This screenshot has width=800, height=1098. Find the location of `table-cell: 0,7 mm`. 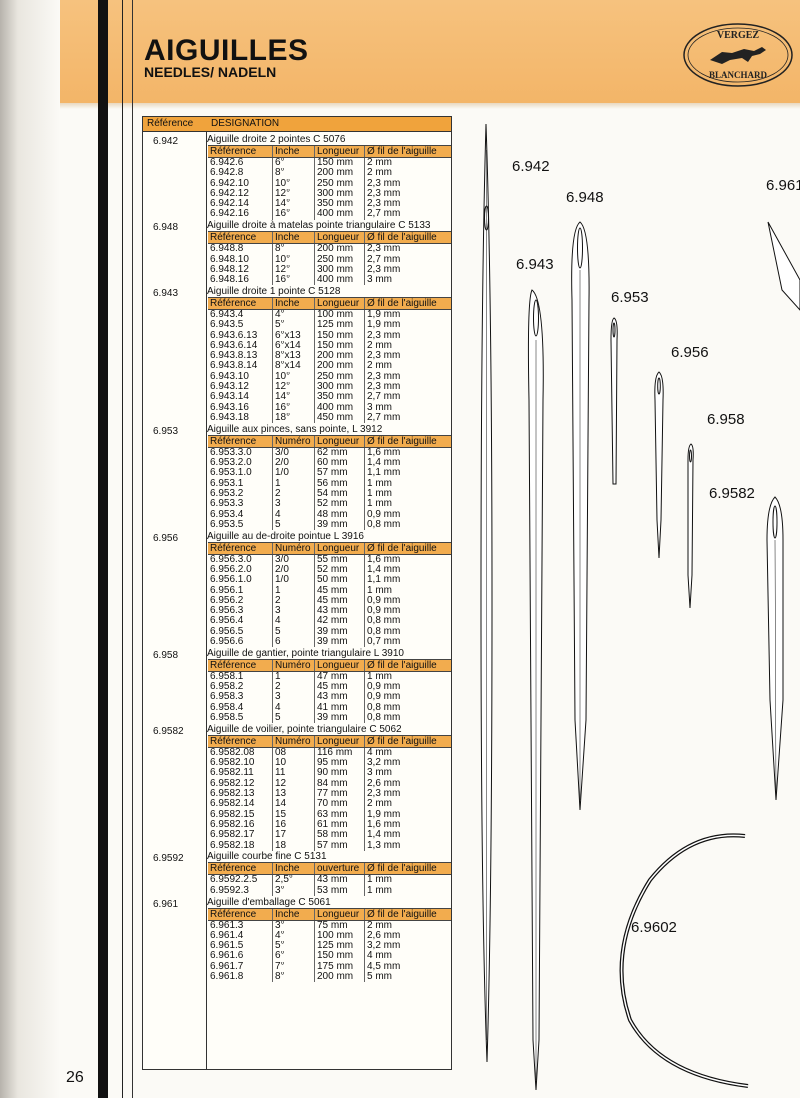

table-cell: 0,7 mm is located at coordinates (384, 642).